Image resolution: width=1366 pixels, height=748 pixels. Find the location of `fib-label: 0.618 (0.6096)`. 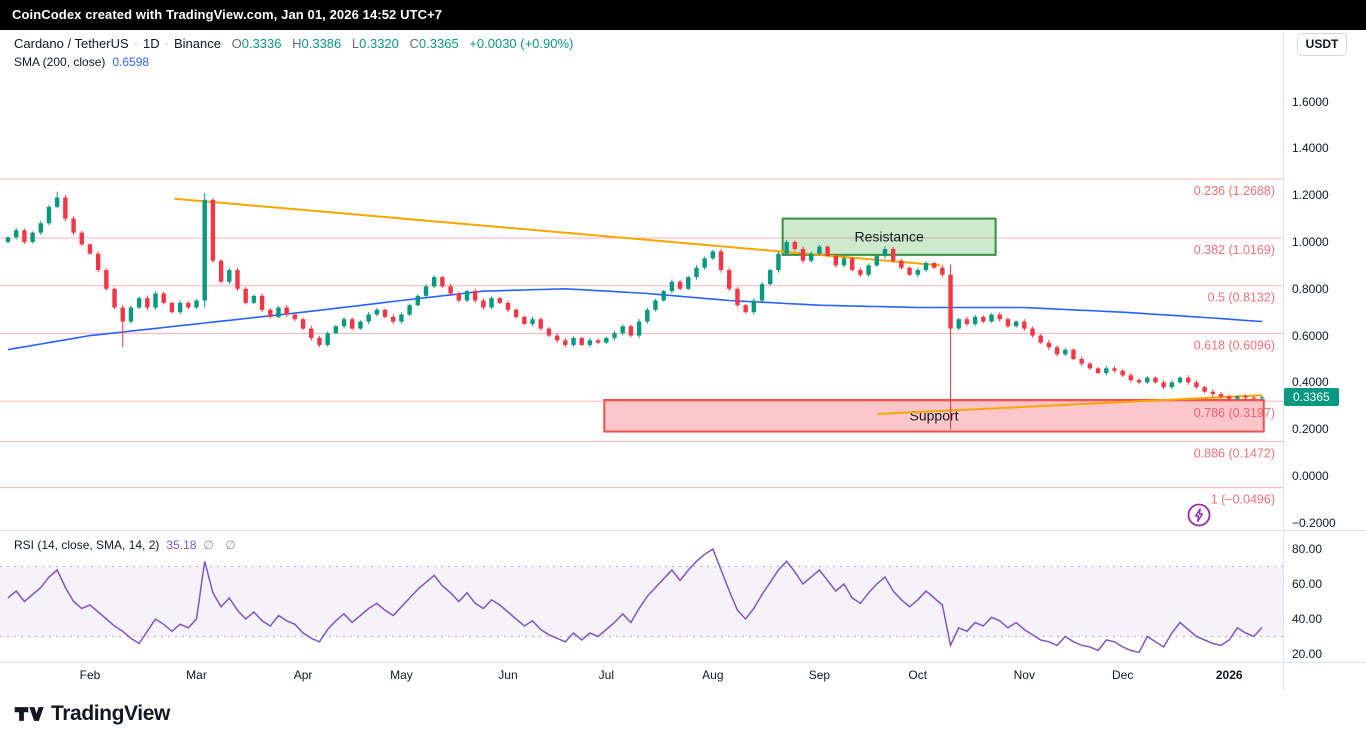

fib-label: 0.618 (0.6096) is located at coordinates (1234, 345).